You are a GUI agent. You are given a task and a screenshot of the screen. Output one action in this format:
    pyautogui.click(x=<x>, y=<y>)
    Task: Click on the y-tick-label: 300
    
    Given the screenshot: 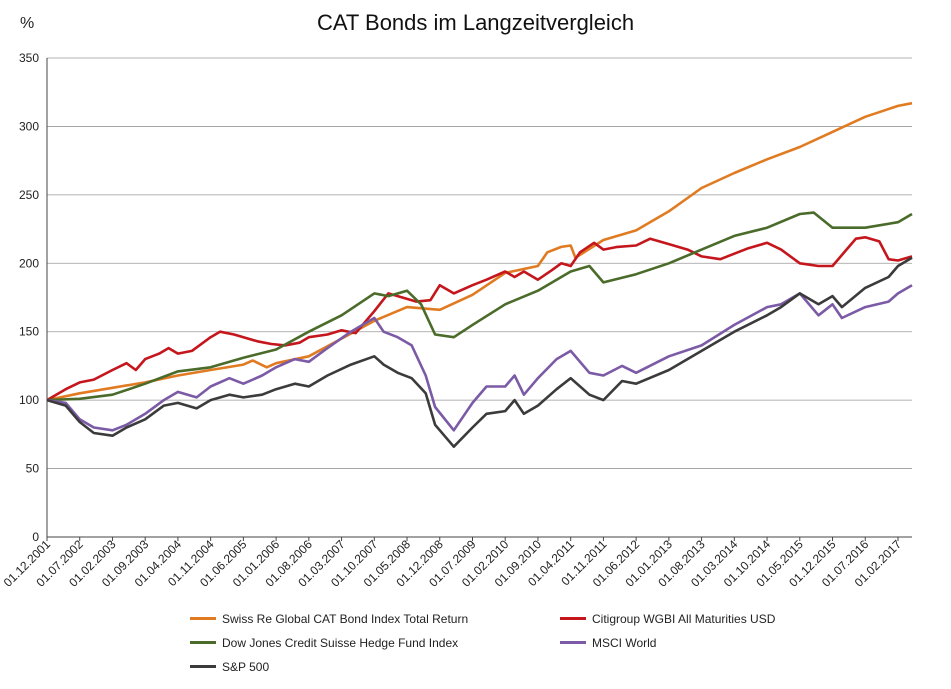 What is the action you would take?
    pyautogui.click(x=29, y=126)
    